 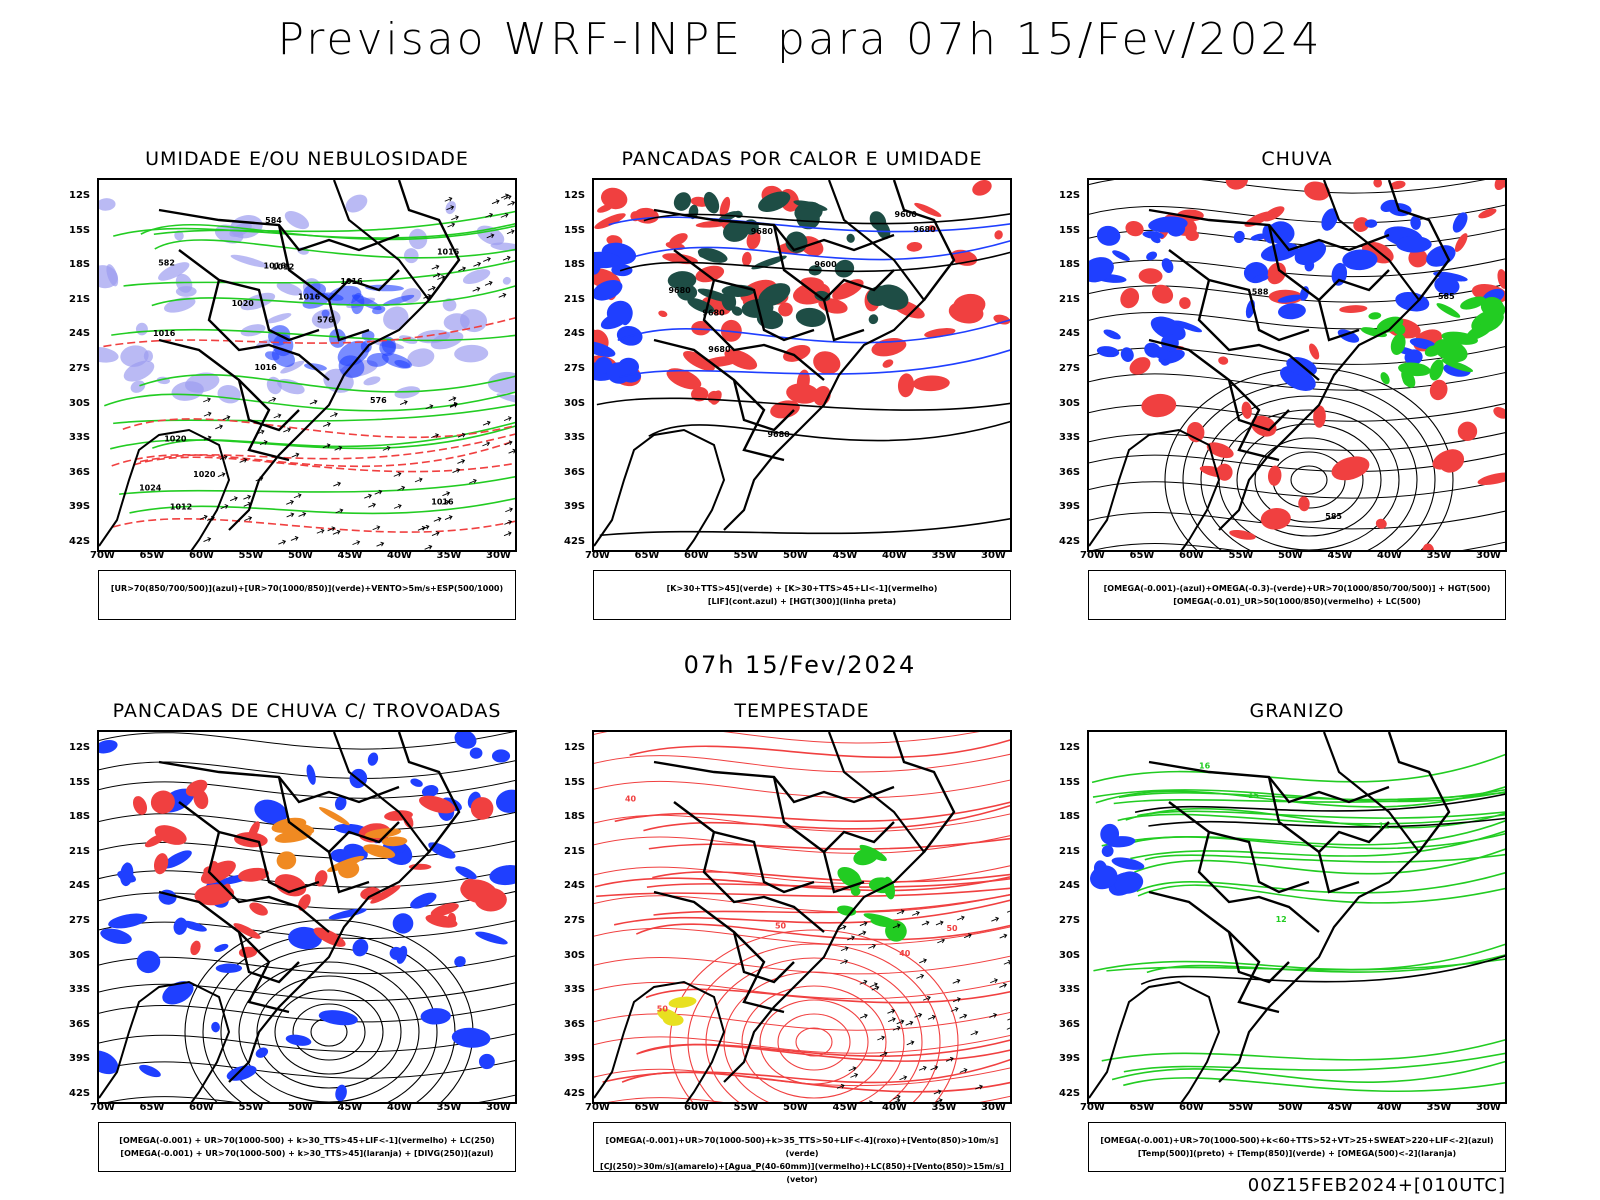 I want to click on latitude-label: 42S, so click(x=80, y=1093).